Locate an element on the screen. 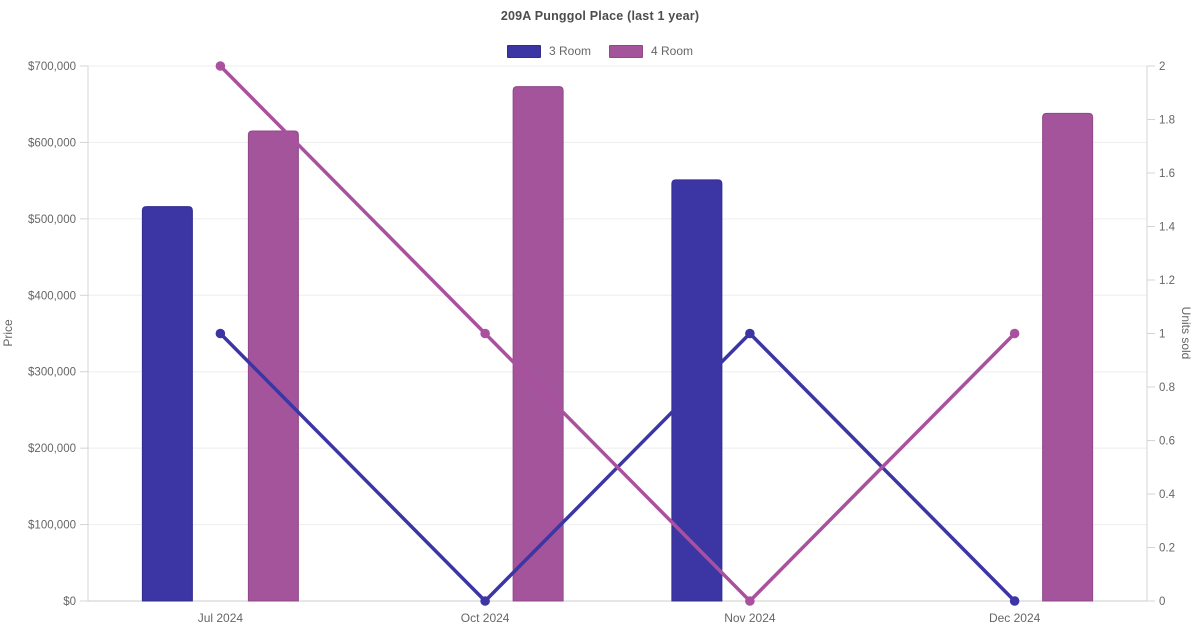 Image resolution: width=1200 pixels, height=630 pixels. legend-item-3-room: 3 Room is located at coordinates (548, 51).